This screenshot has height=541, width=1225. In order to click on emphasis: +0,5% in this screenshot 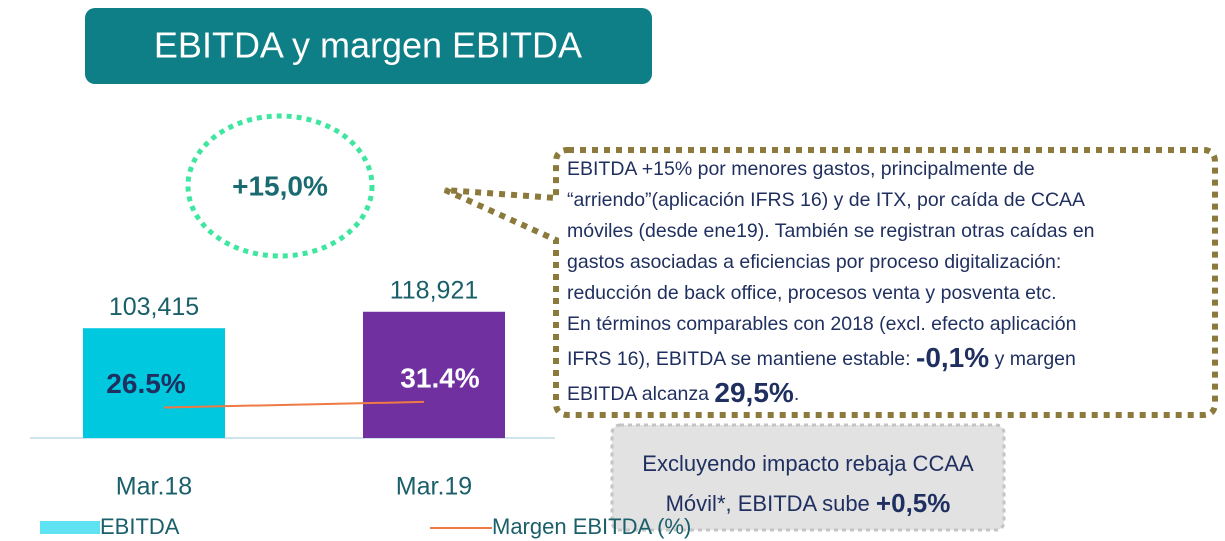, I will do `click(913, 503)`.